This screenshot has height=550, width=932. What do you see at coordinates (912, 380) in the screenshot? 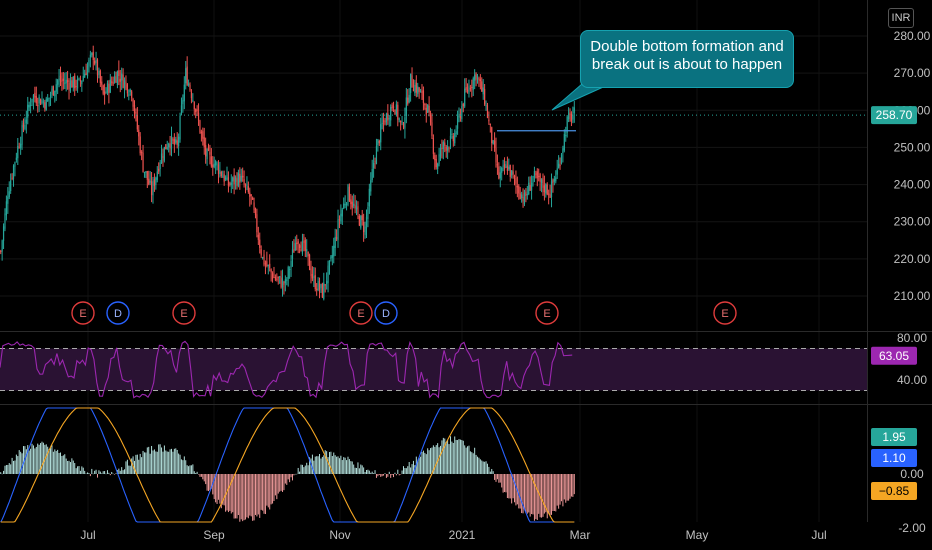
I see `rsi-tick-label: 40.00` at bounding box center [912, 380].